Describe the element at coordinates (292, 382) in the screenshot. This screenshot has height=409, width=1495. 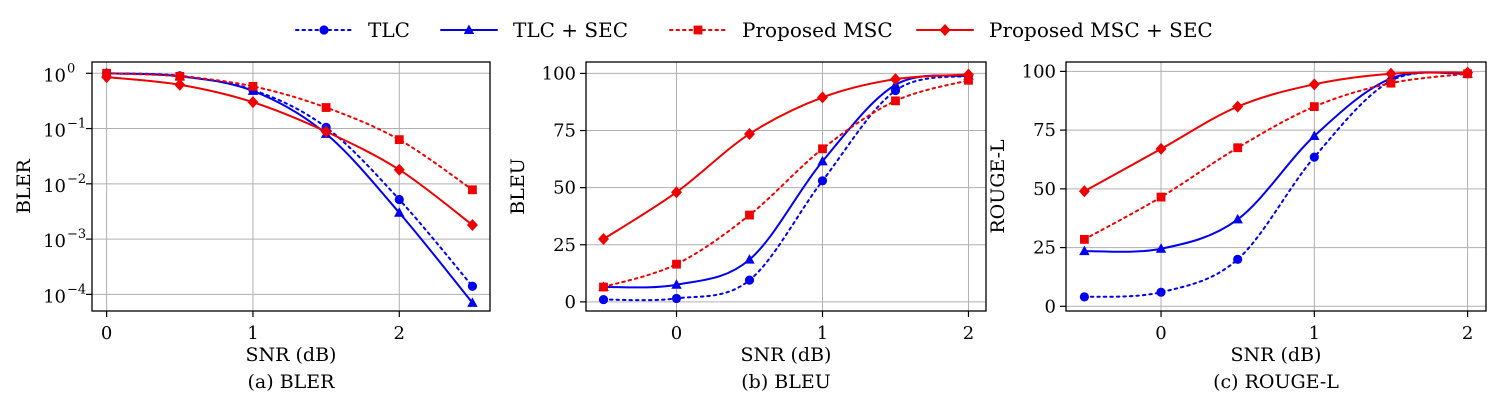
I see `panel-caption: (a) BLER` at that location.